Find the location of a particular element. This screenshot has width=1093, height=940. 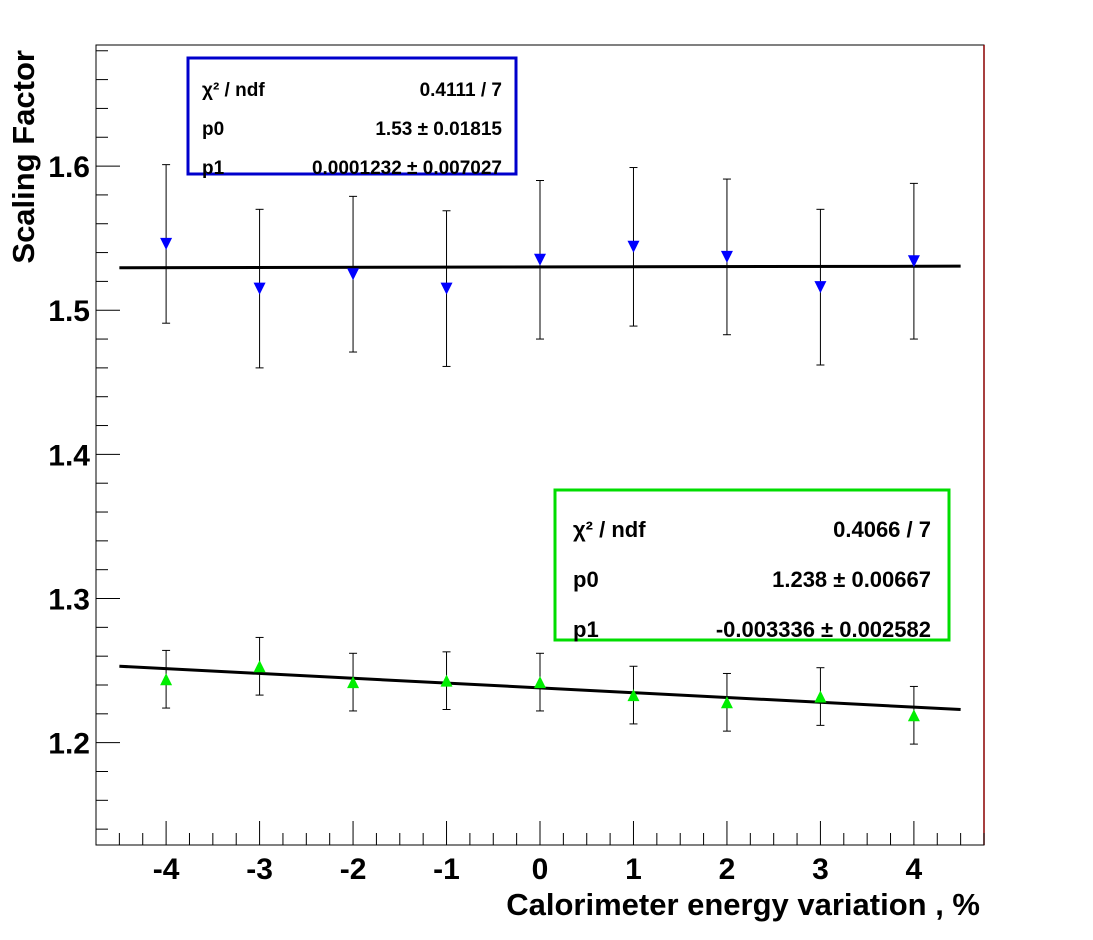

x-tick-label: 0 is located at coordinates (540, 869).